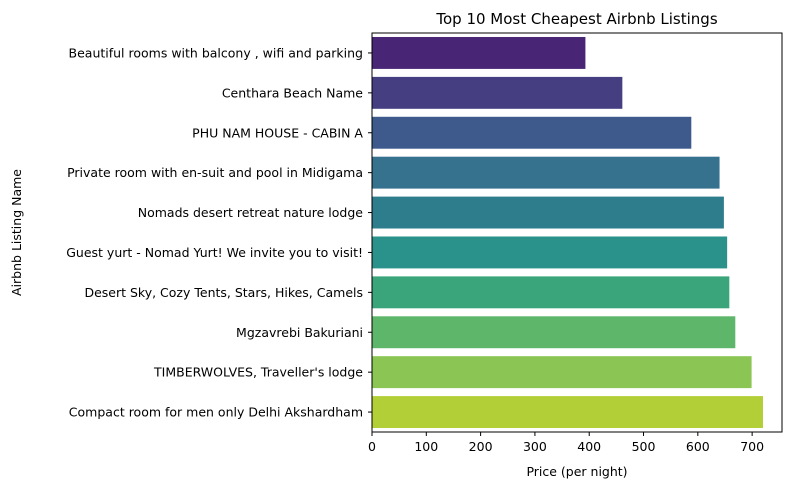  I want to click on x-tick-label: 300, so click(535, 446).